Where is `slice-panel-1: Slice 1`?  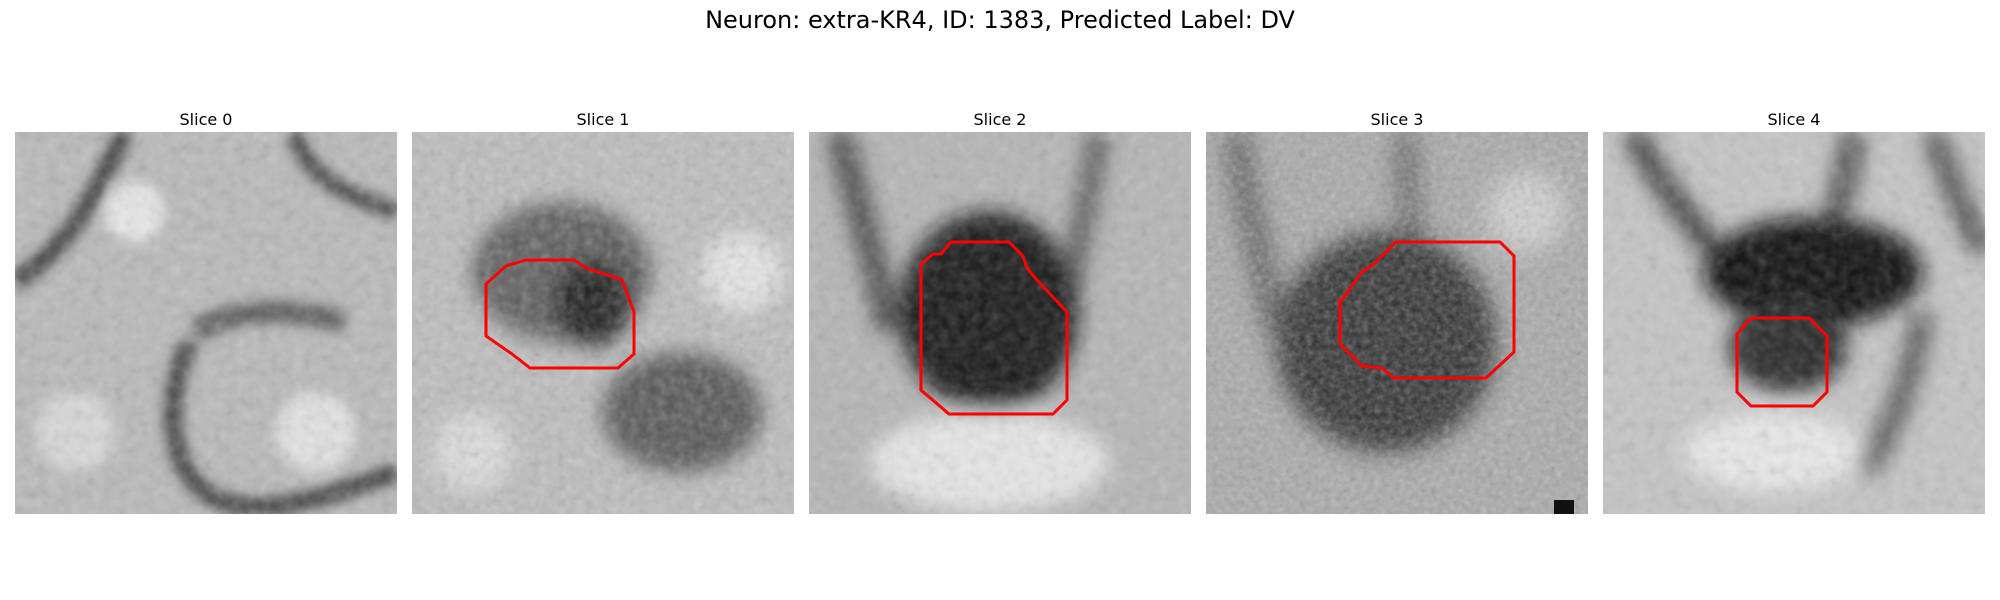 slice-panel-1: Slice 1 is located at coordinates (603, 311).